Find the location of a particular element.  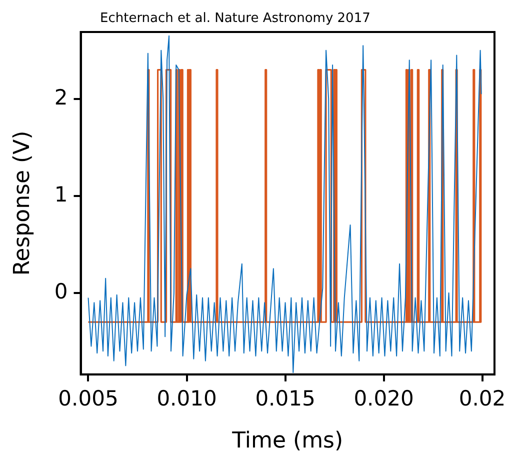

x-tick-label: 0.020 is located at coordinates (384, 398).